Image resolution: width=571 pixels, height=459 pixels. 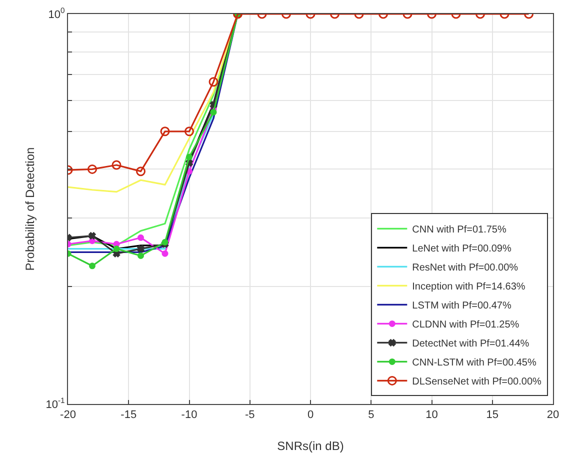 I want to click on x-tick-label: 15, so click(x=492, y=415).